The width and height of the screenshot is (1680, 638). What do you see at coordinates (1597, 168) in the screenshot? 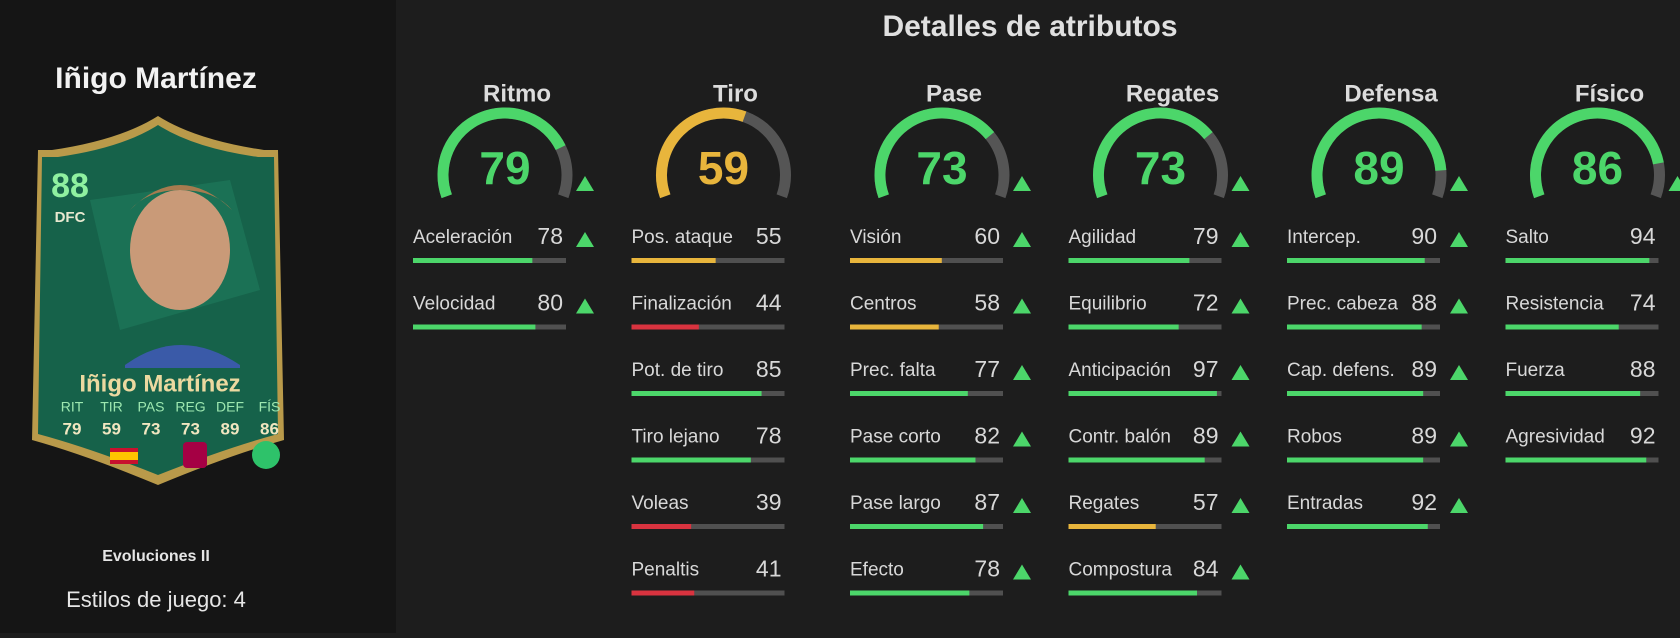
I see `category-value: 86` at bounding box center [1597, 168].